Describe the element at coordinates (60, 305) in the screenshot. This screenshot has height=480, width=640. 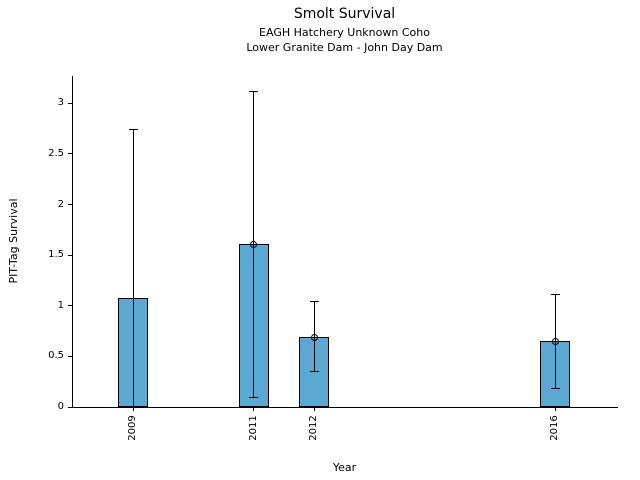
I see `y-tick-label: 1` at that location.